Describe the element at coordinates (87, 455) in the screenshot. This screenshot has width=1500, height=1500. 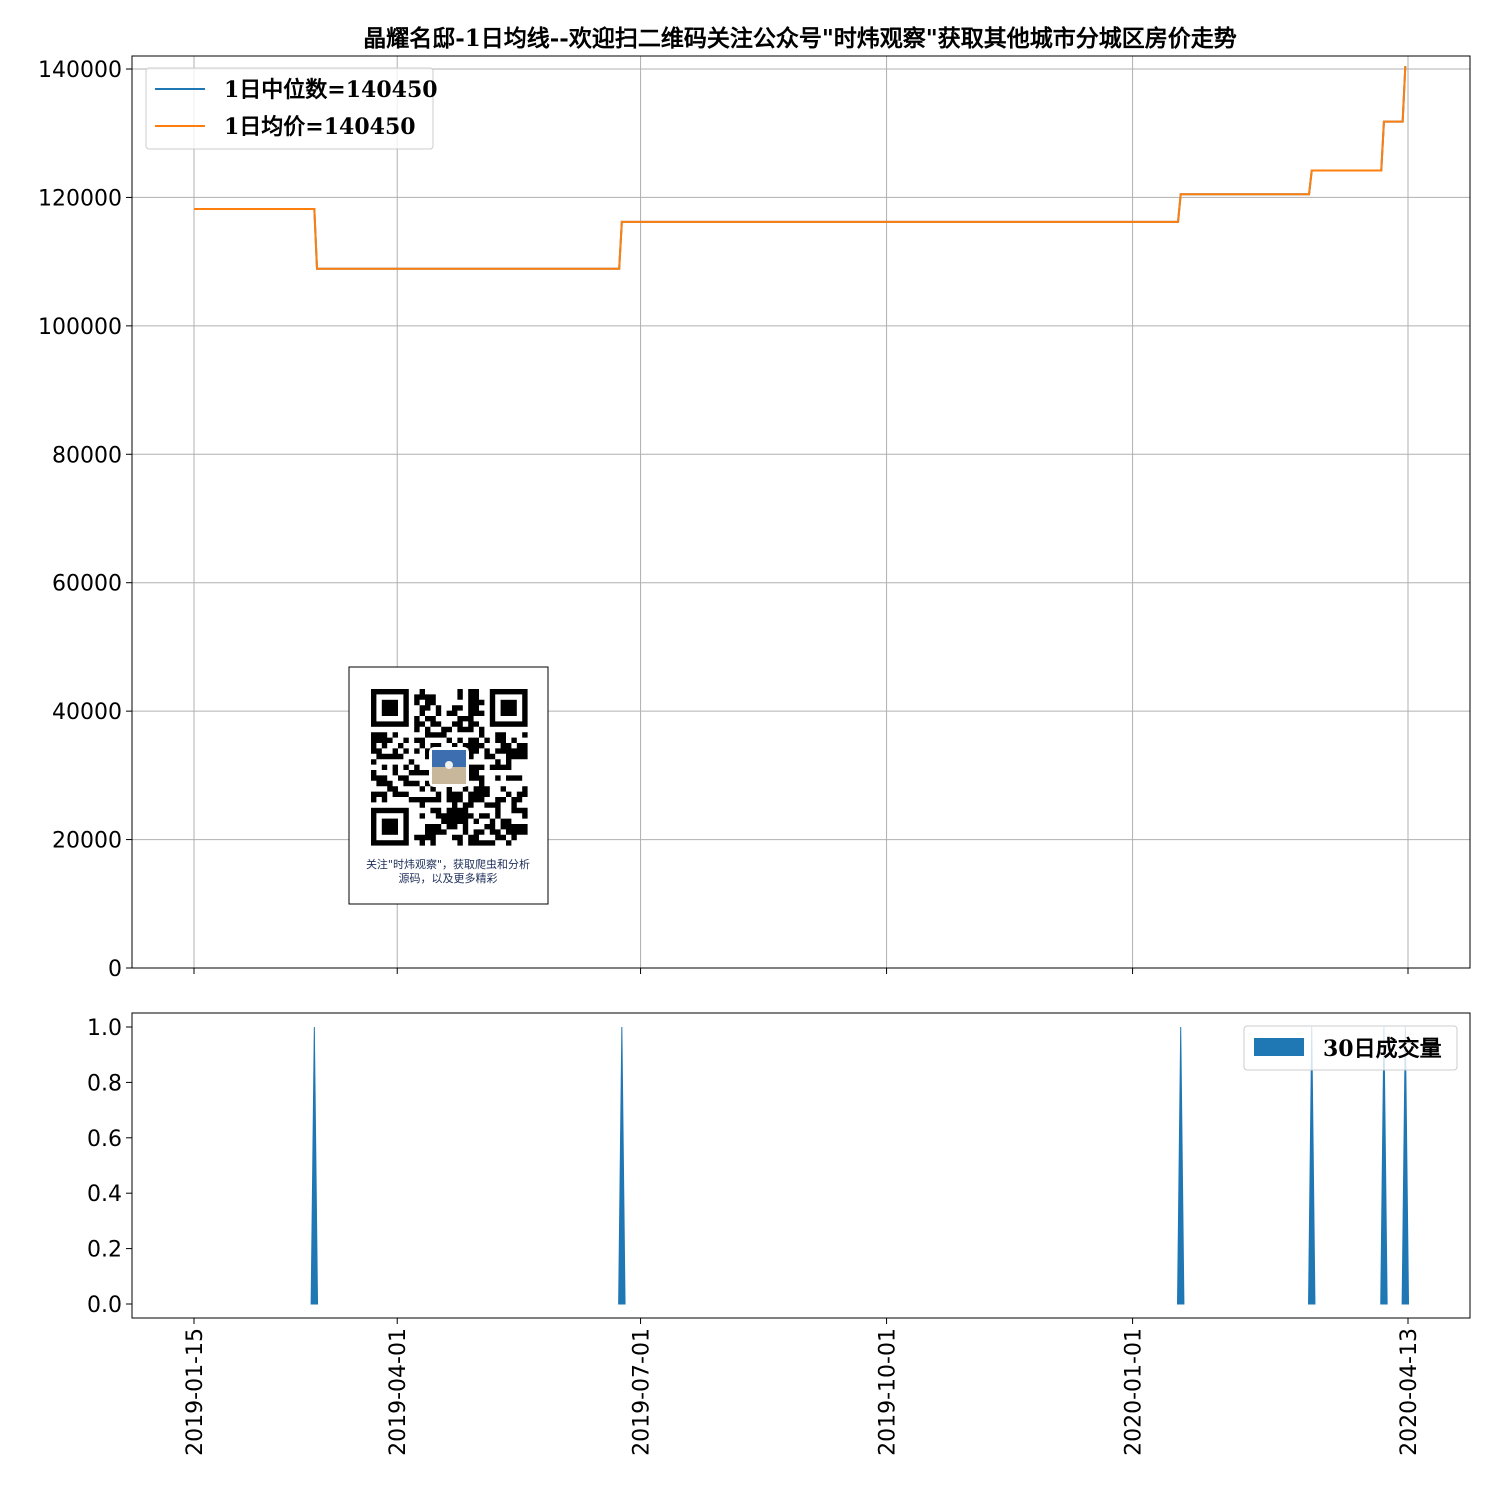
I see `top-ytick-label-4: 80000` at that location.